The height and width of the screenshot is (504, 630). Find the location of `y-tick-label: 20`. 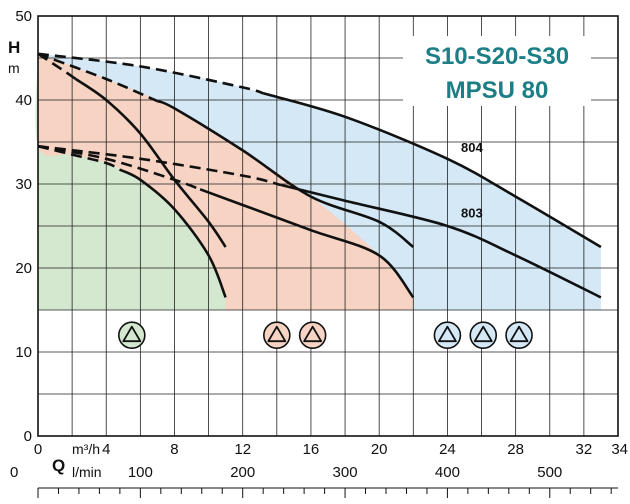

y-tick-label: 20 is located at coordinates (23, 268).